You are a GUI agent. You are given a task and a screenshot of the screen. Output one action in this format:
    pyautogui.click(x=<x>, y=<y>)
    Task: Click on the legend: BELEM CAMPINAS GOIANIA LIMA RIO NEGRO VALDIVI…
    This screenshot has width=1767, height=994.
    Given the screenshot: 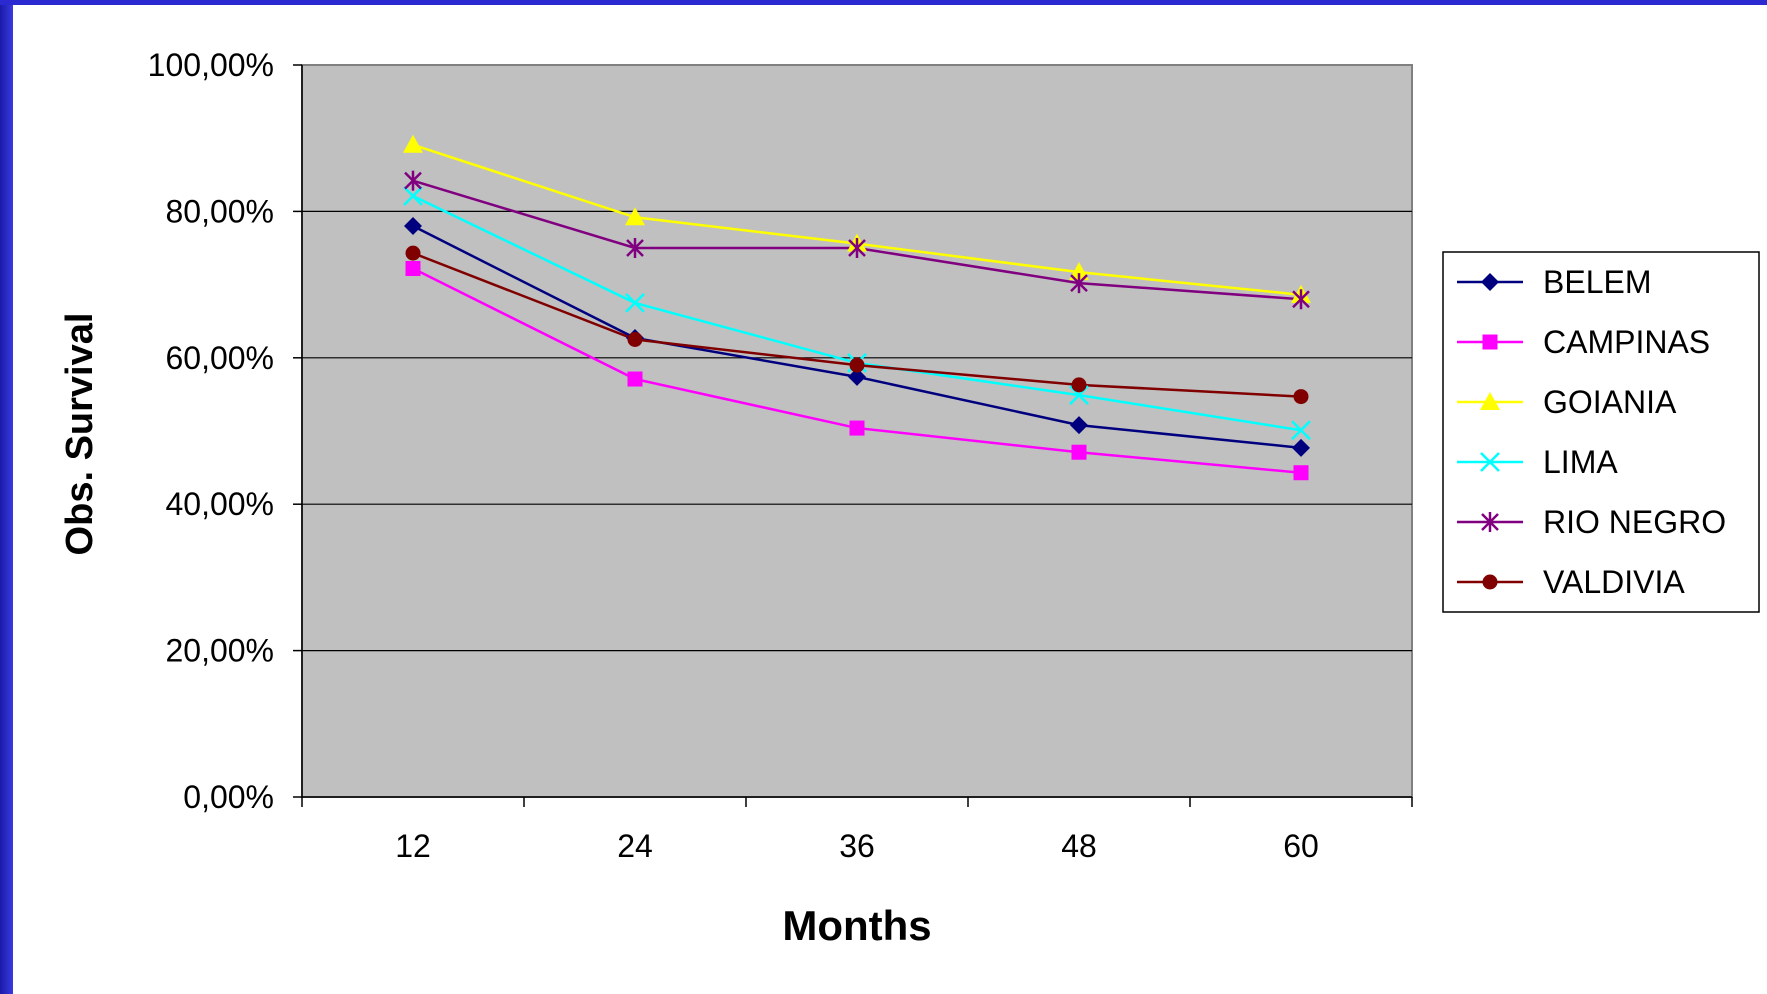 What is the action you would take?
    pyautogui.click(x=1601, y=432)
    